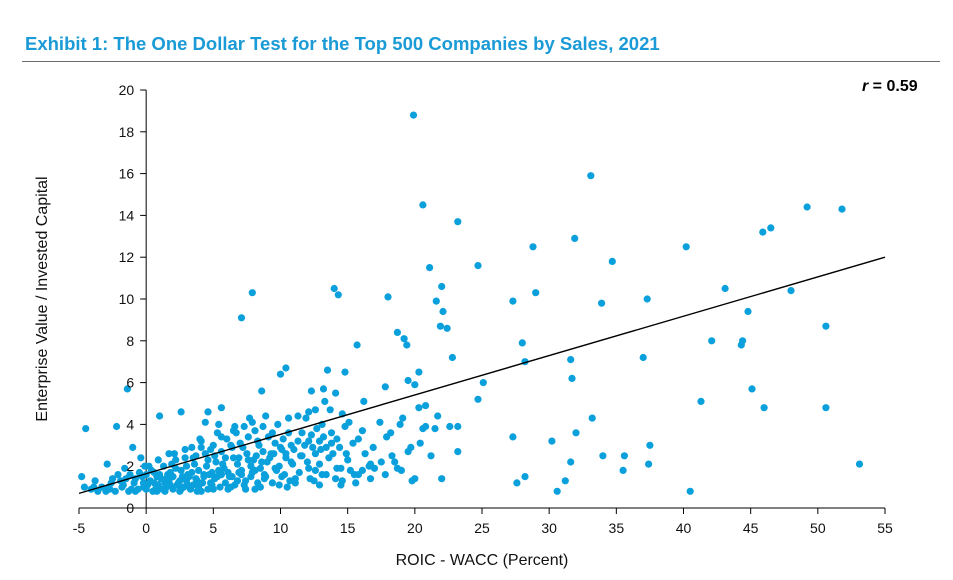 This screenshot has height=580, width=953. I want to click on x-tick-label: 10, so click(281, 528).